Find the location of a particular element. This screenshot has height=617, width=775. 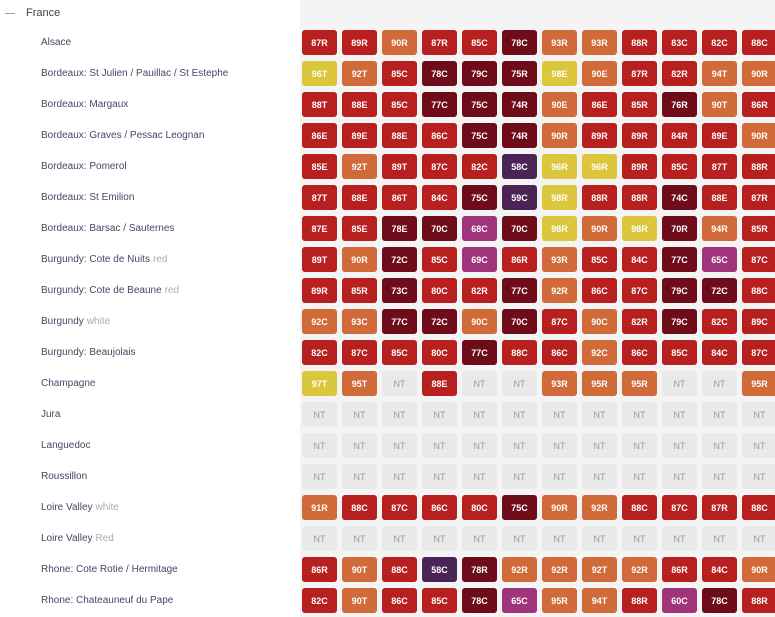

rating-cell: 85E is located at coordinates (319, 166).